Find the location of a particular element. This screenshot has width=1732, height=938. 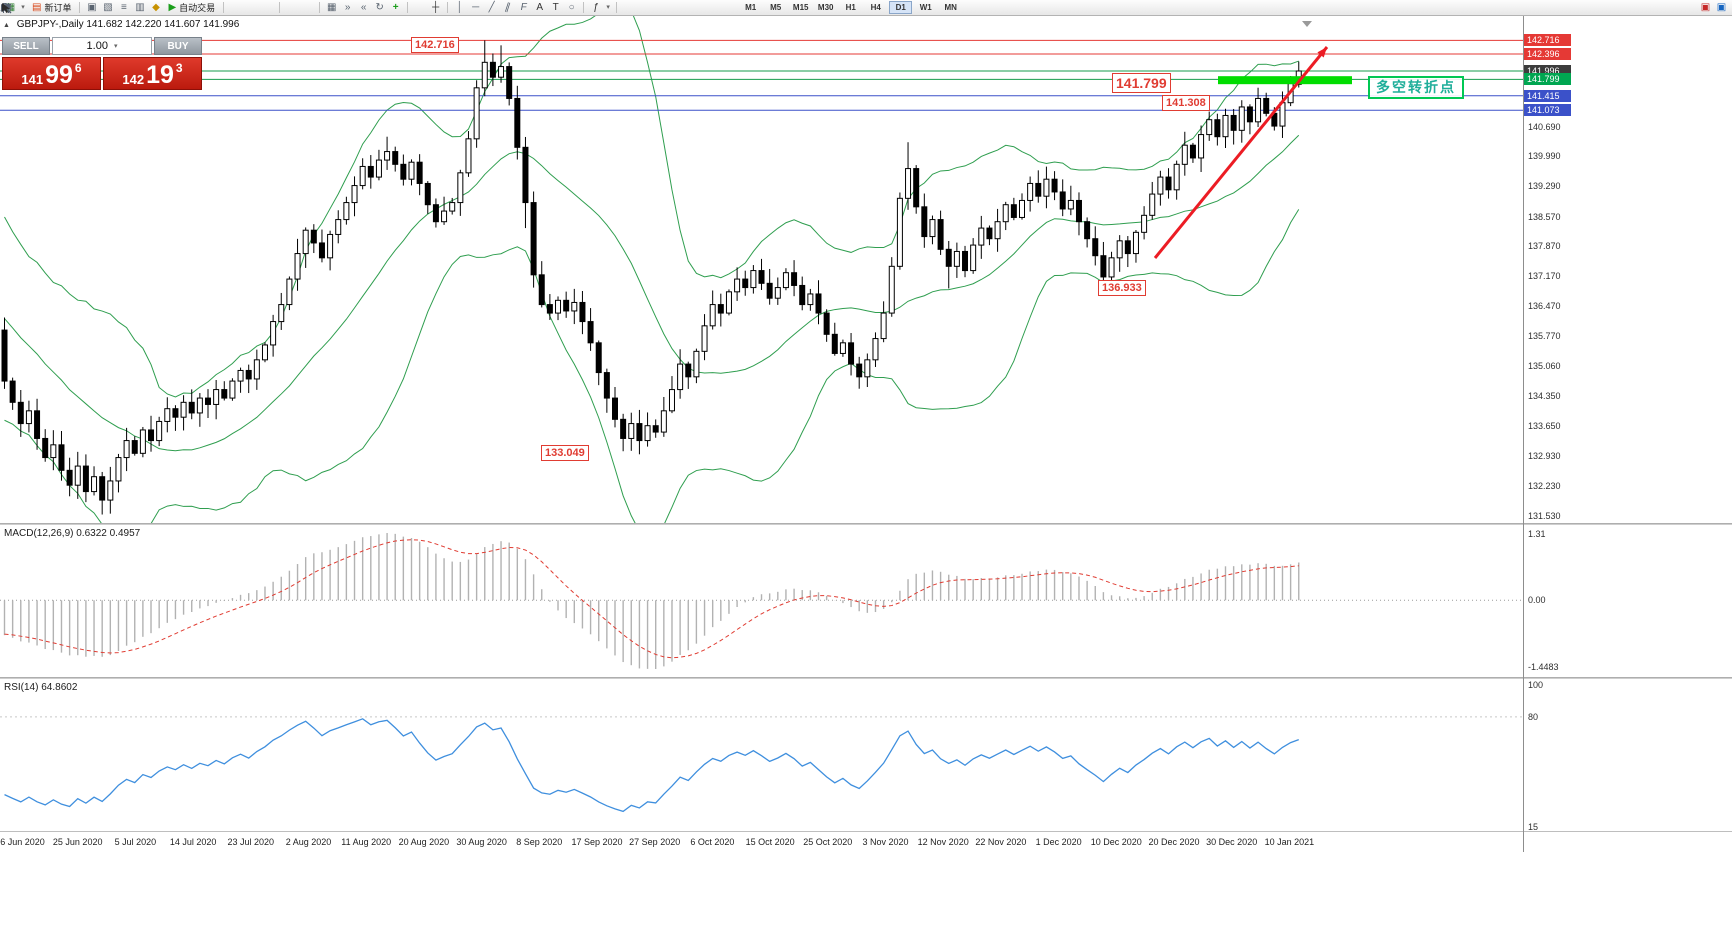

chart-windows-icon: ▣ is located at coordinates (92, 7).